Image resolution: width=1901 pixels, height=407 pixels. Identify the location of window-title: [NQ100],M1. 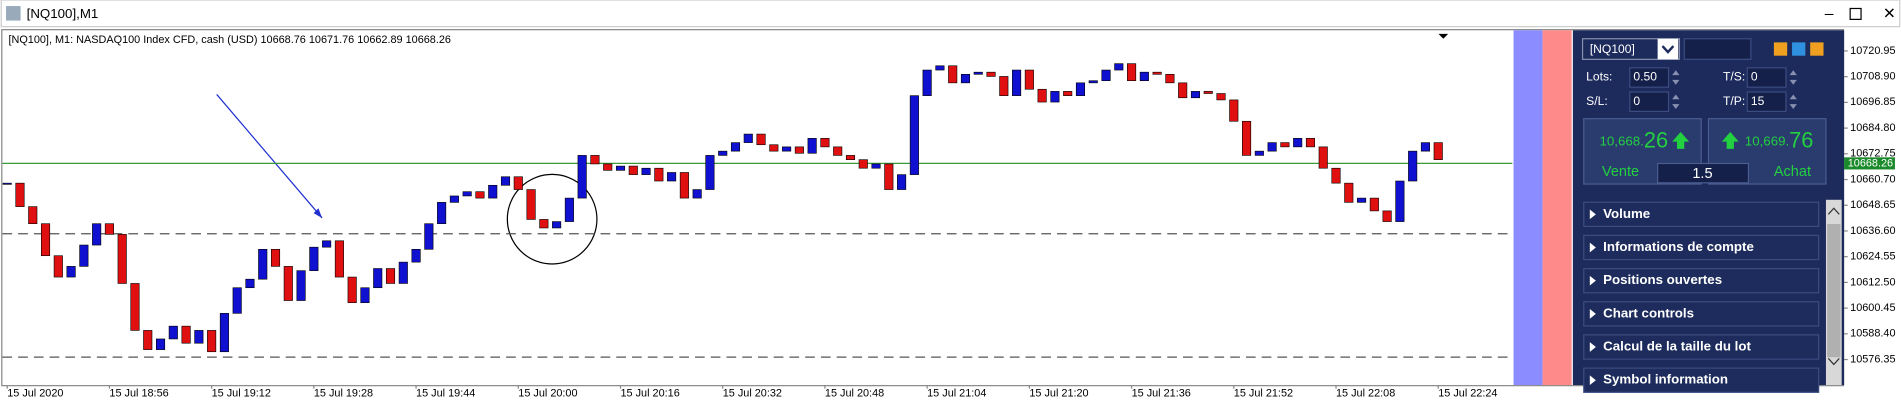
(63, 13).